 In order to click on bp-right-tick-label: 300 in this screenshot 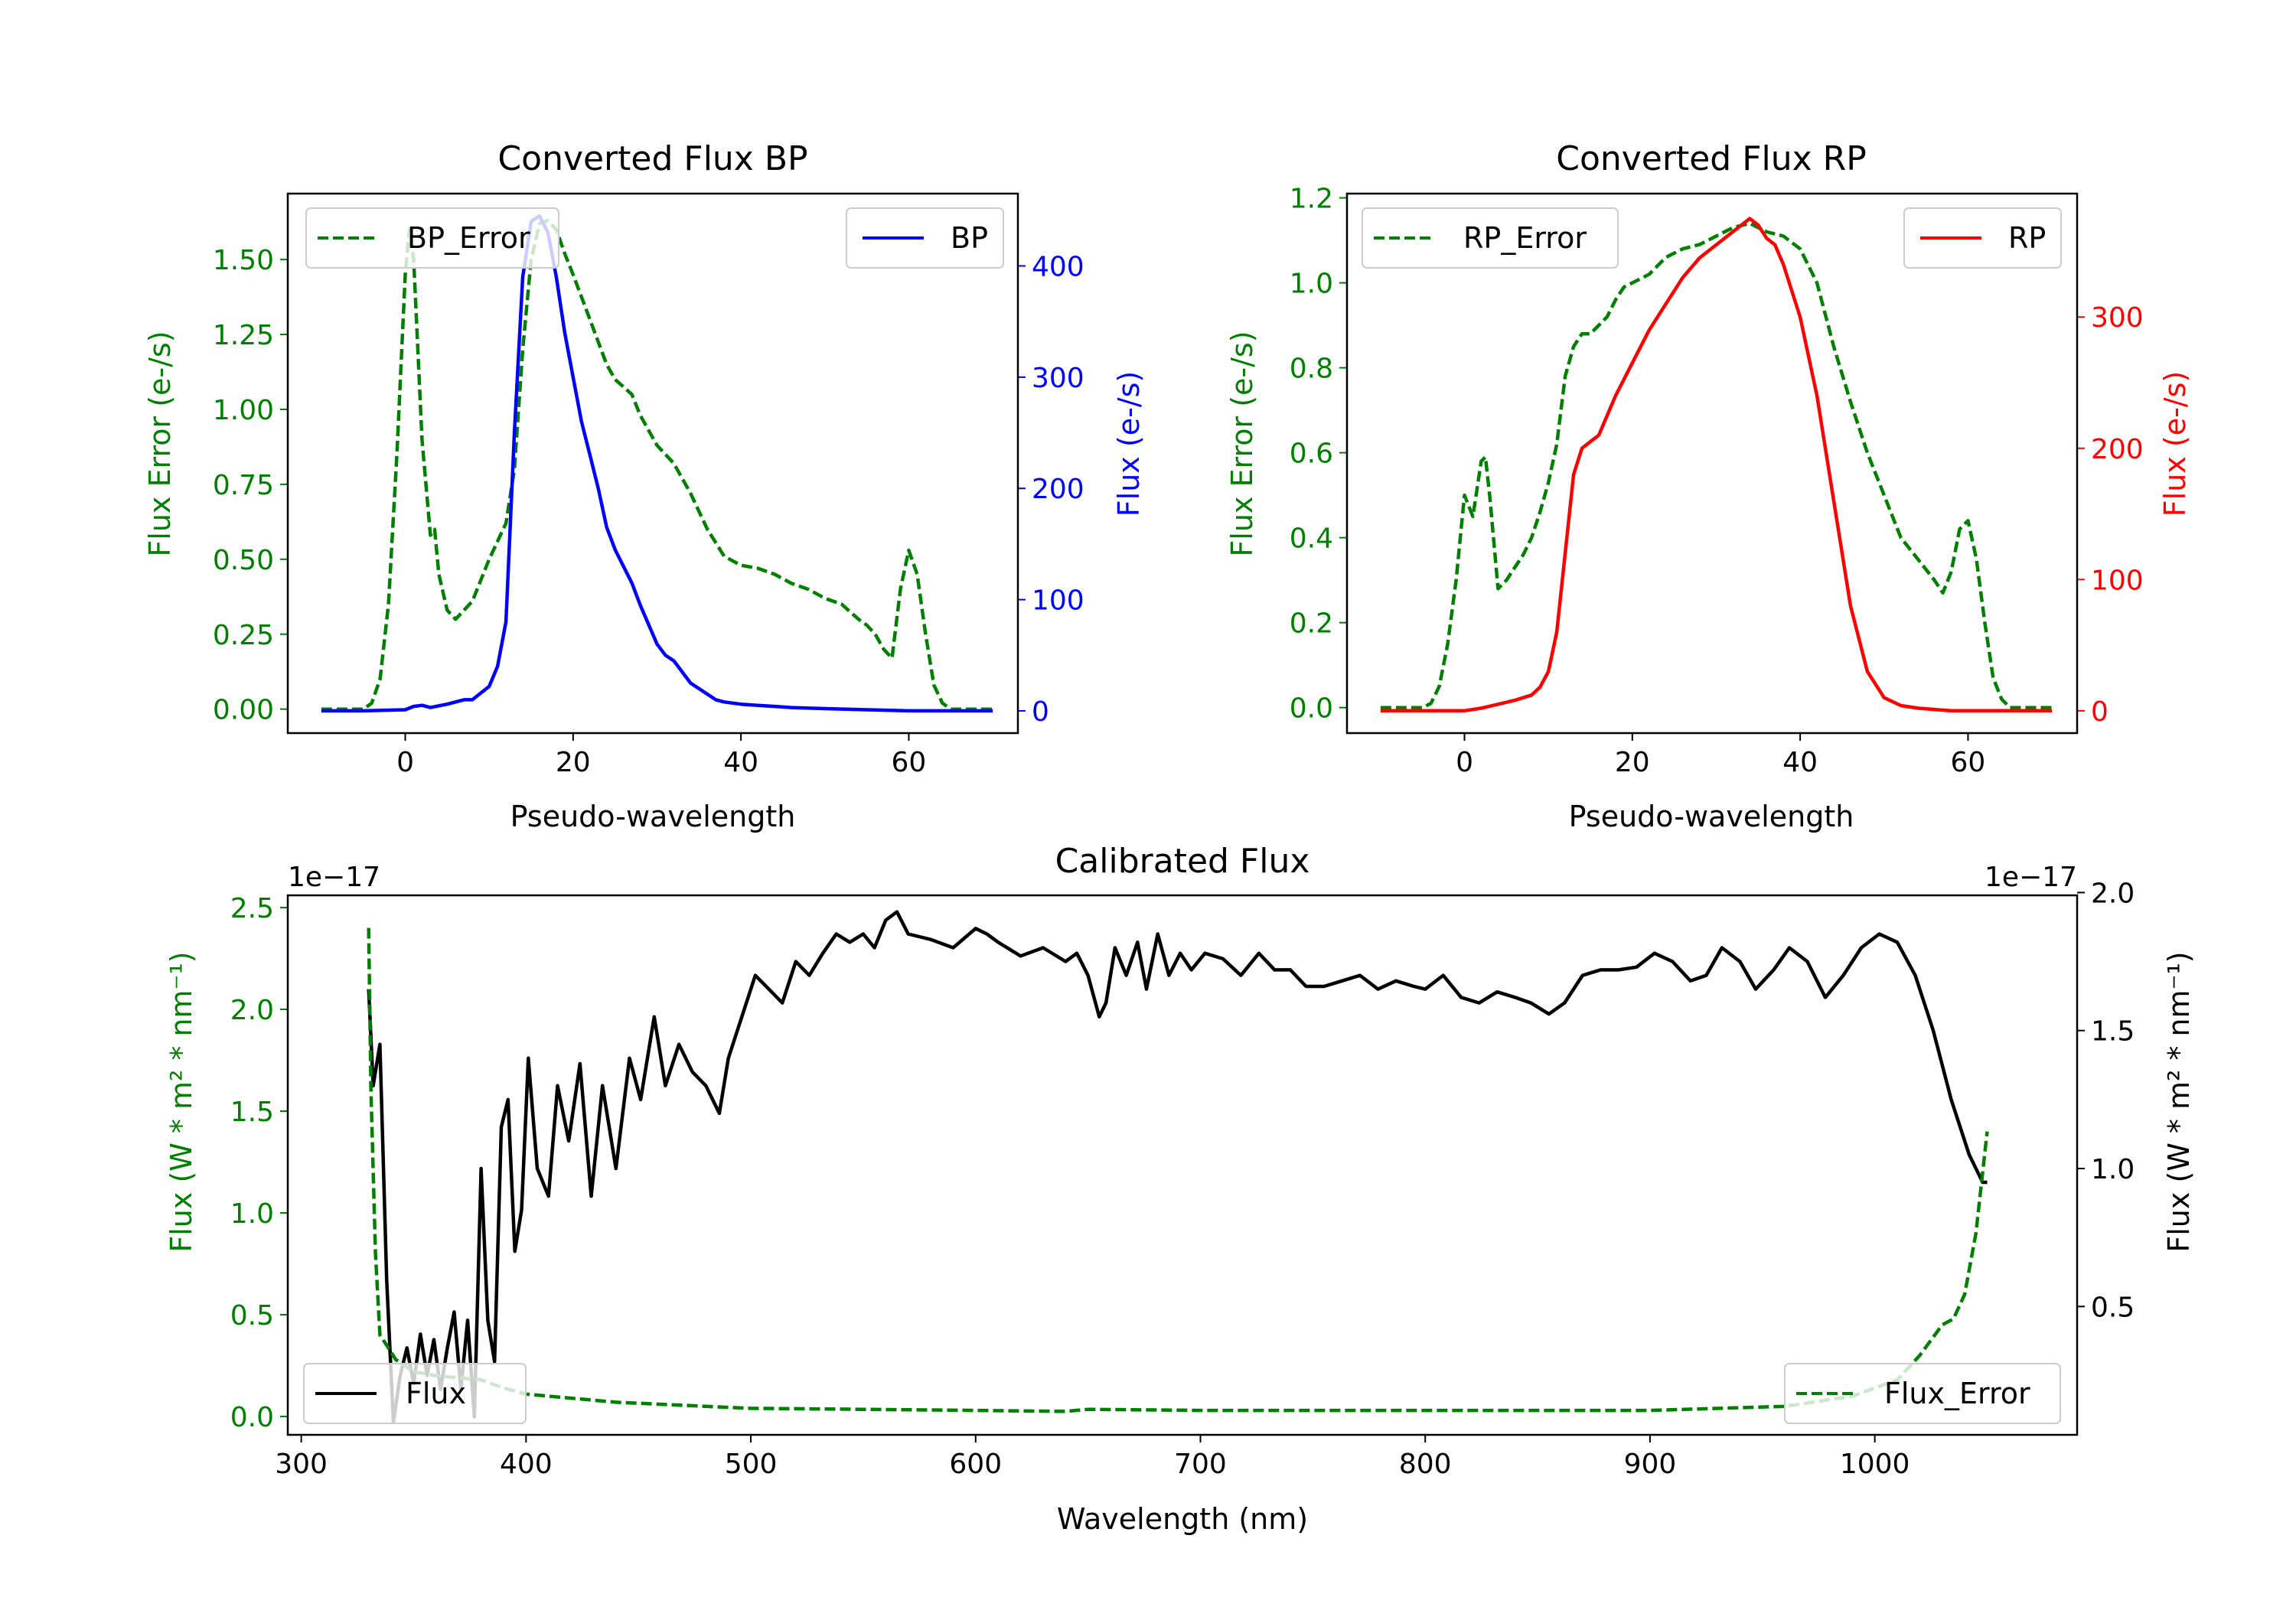, I will do `click(1058, 378)`.